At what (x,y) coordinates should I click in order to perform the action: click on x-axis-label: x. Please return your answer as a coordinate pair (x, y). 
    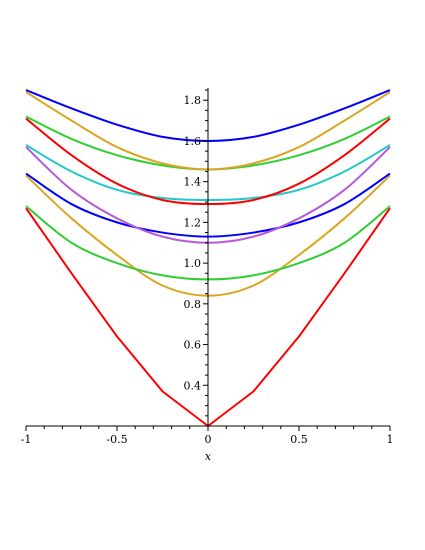
    Looking at the image, I should click on (208, 456).